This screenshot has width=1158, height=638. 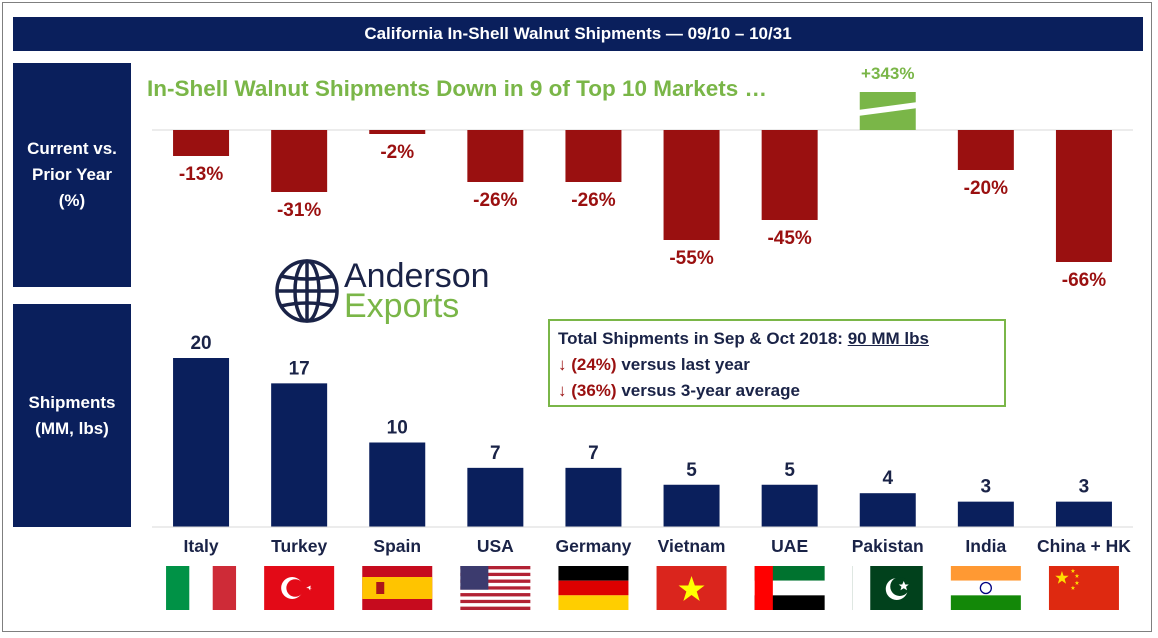 I want to click on yoy-label-2: -2%, so click(x=397, y=152).